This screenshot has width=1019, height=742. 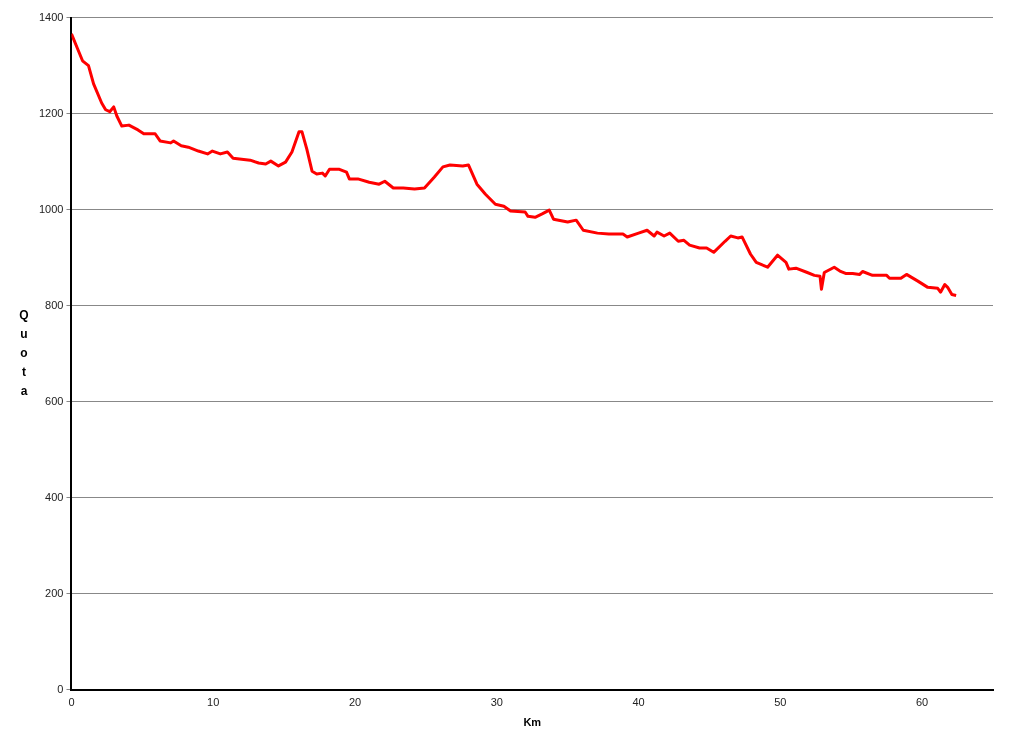 What do you see at coordinates (51, 208) in the screenshot?
I see `y-tick-label: 1000` at bounding box center [51, 208].